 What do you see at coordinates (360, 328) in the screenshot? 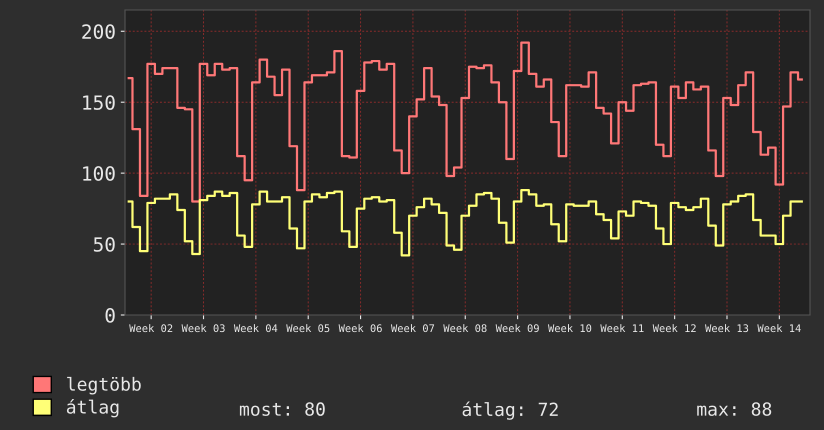
I see `x-tick-label: Week 06` at bounding box center [360, 328].